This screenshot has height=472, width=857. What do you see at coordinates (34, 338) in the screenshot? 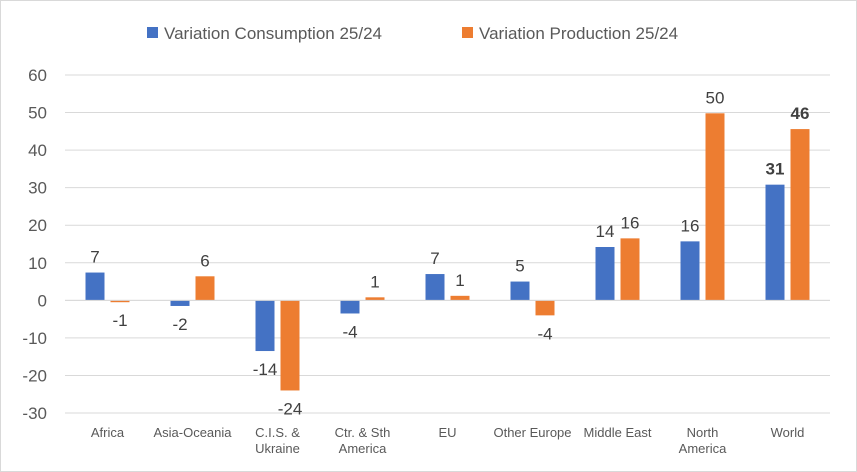
I see `y-tick-label: -10` at bounding box center [34, 338].